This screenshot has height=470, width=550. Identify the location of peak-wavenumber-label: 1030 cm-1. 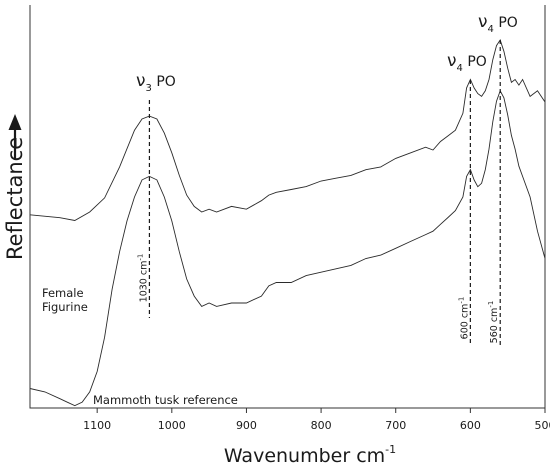
(142, 278).